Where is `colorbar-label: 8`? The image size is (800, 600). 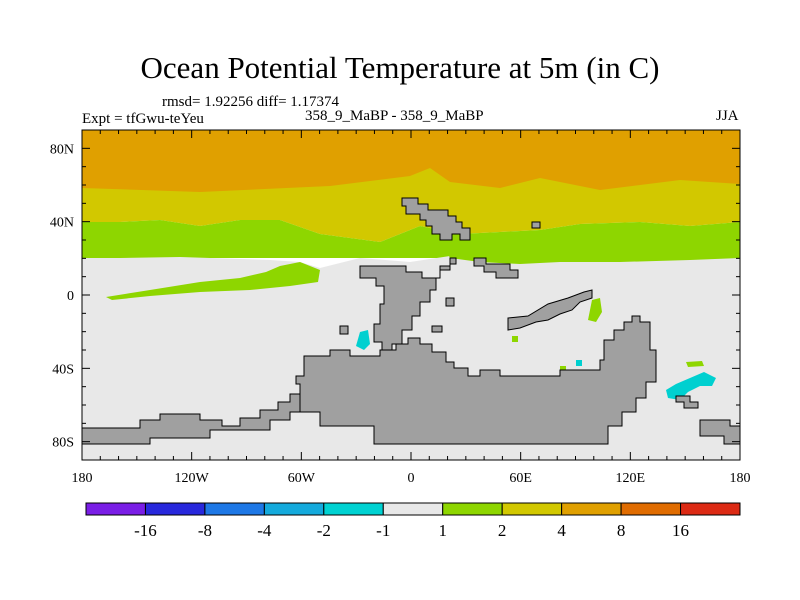
colorbar-label: 8 is located at coordinates (621, 530).